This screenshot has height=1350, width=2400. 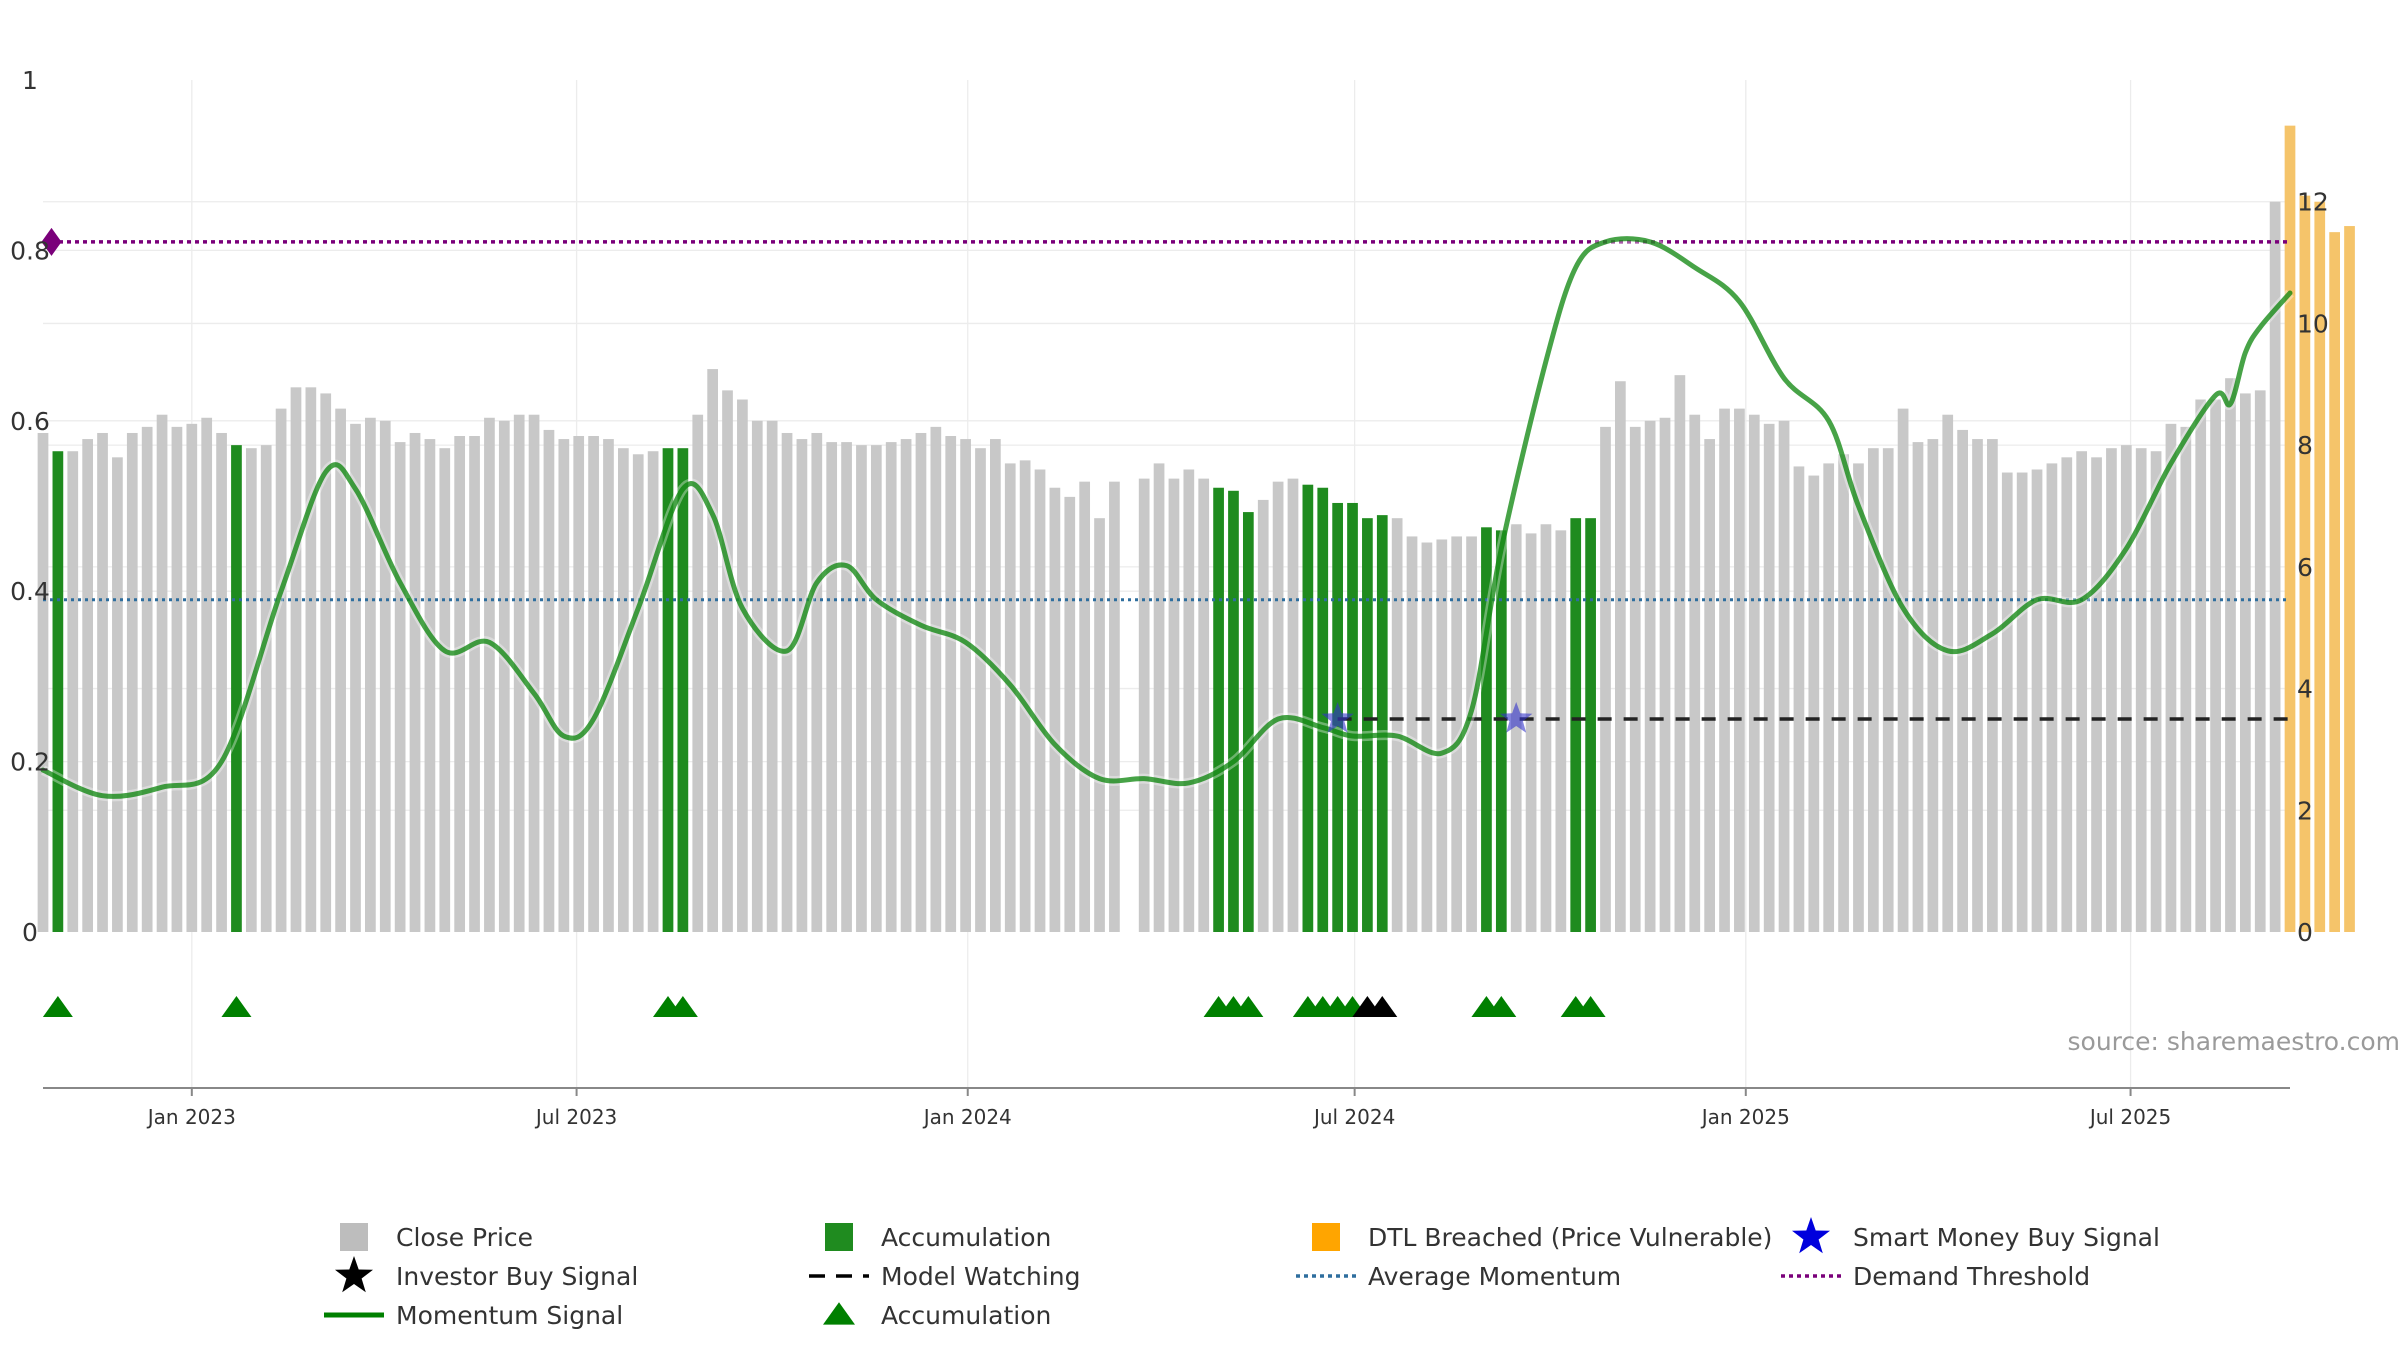 What do you see at coordinates (1971, 1276) in the screenshot?
I see `legend-label: Demand Threshold` at bounding box center [1971, 1276].